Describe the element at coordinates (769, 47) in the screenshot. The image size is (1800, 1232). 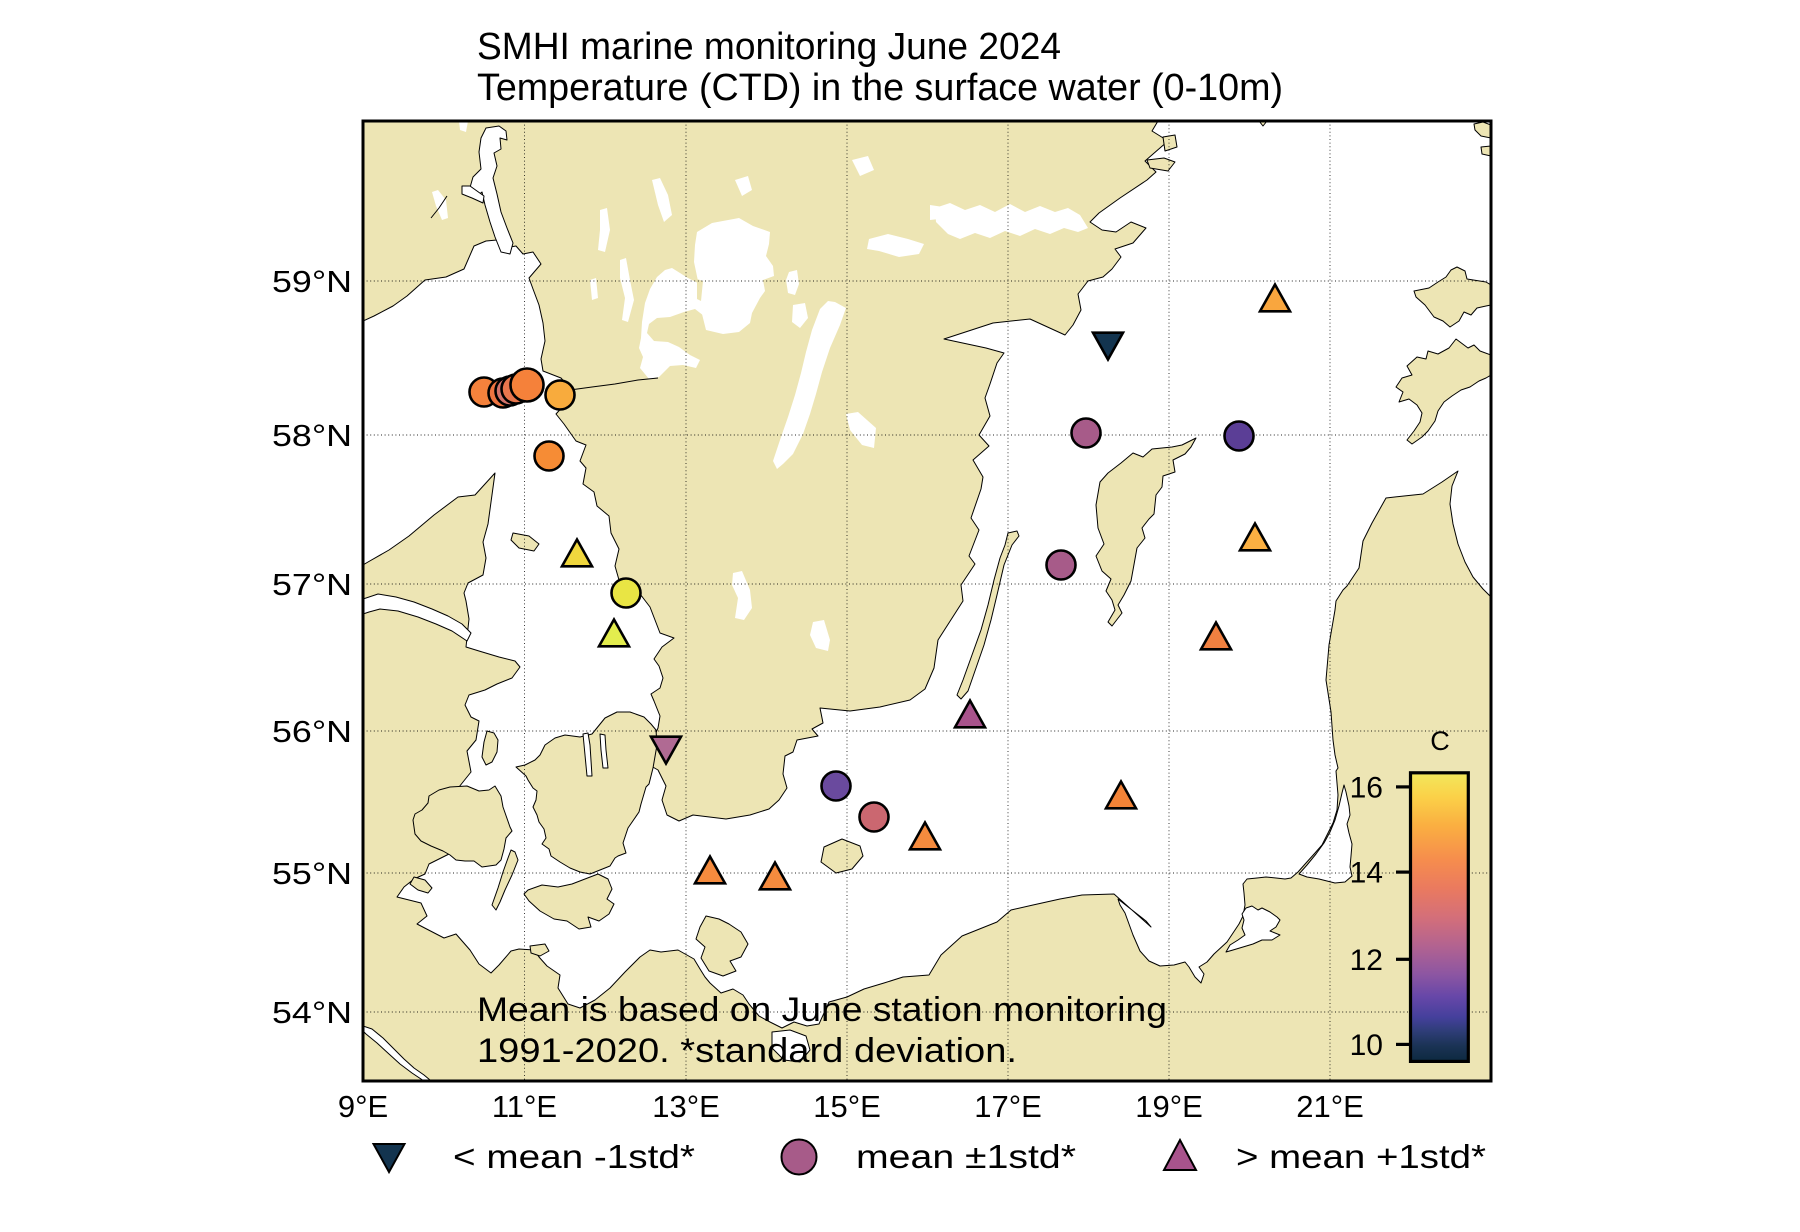
I see `svg-text:SMHI marine monitoring June 20: SMHI marine monitoring June 2024` at that location.